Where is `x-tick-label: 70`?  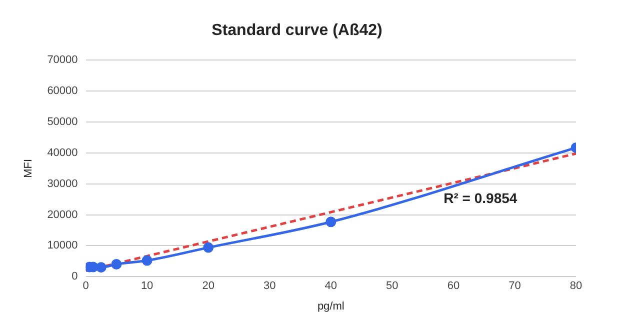
x-tick-label: 70 is located at coordinates (514, 286).